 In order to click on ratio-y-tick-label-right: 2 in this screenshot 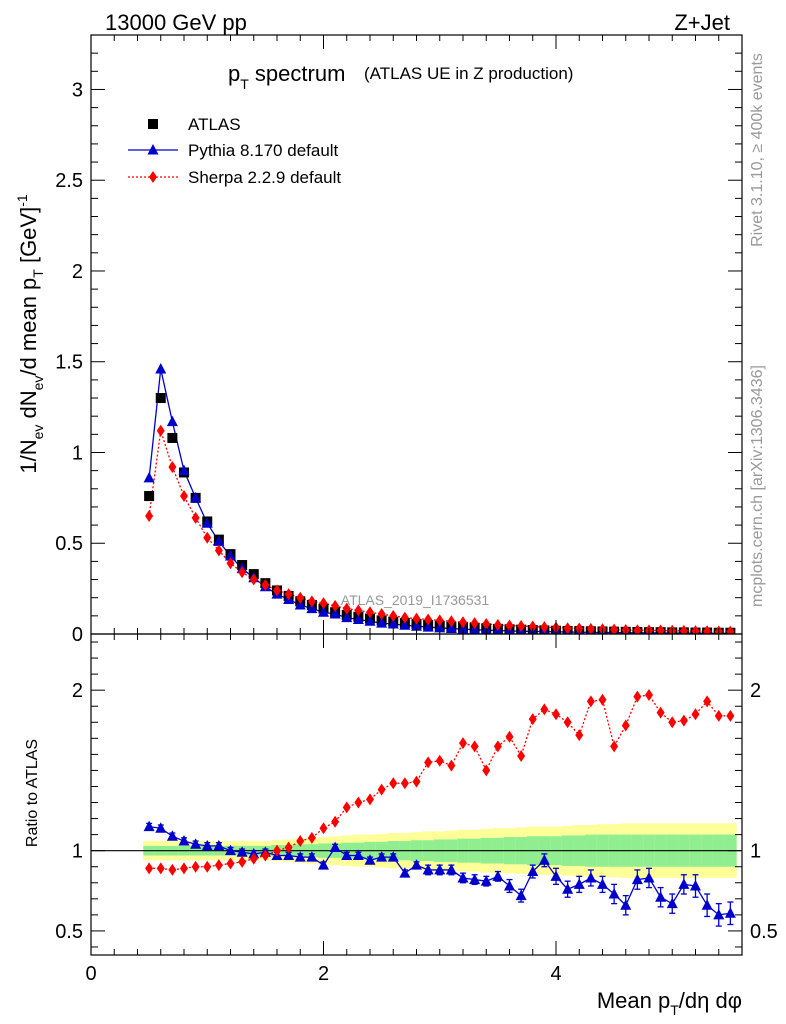, I will do `click(755, 691)`.